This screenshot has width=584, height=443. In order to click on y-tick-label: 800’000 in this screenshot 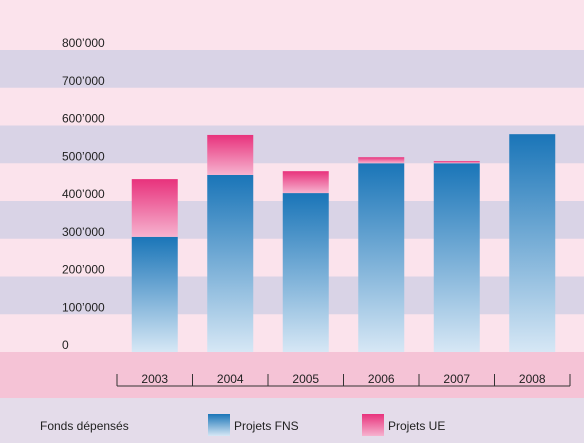, I will do `click(83, 43)`.